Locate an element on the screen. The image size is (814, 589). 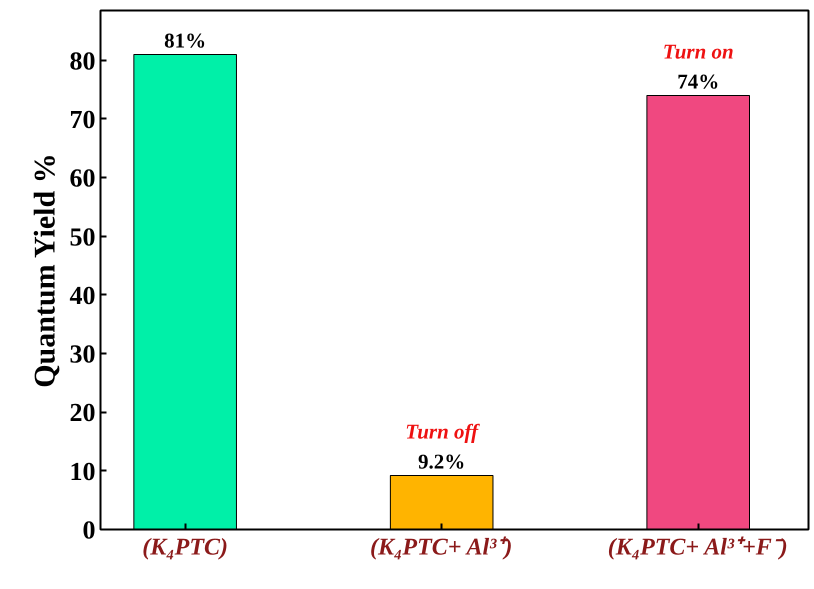
y-tick-label: 70 is located at coordinates (83, 119).